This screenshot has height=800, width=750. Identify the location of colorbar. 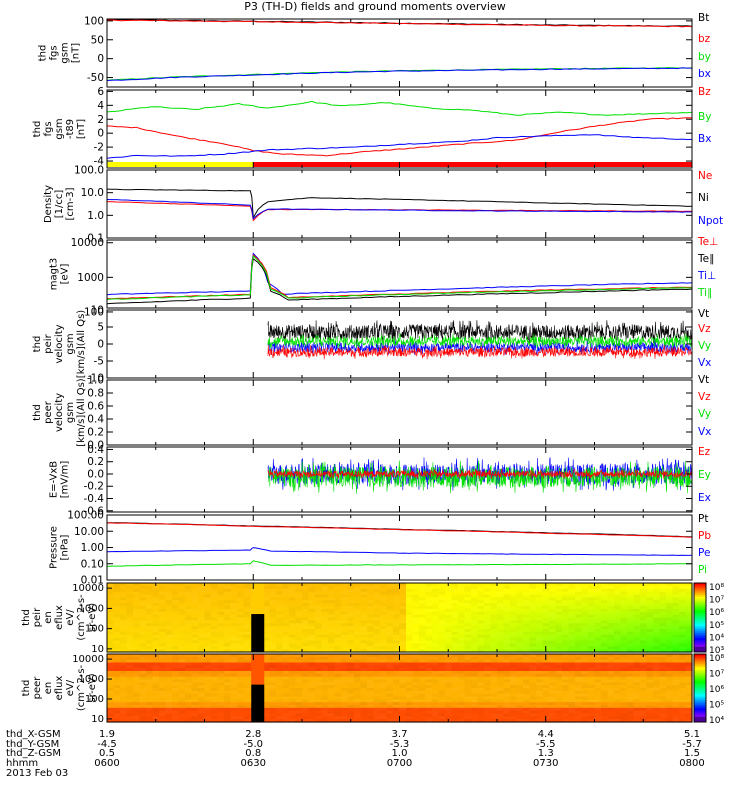
(700, 688).